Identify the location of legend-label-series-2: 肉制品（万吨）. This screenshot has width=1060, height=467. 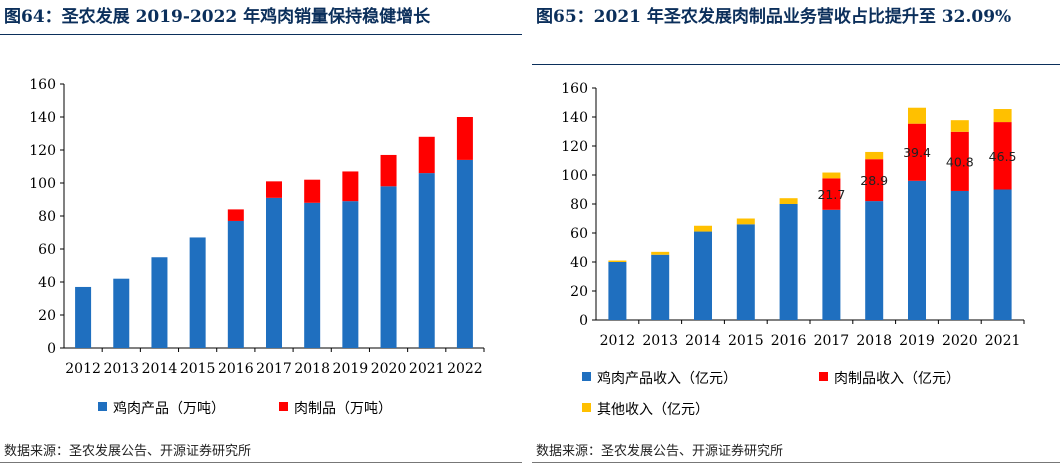
(343, 409).